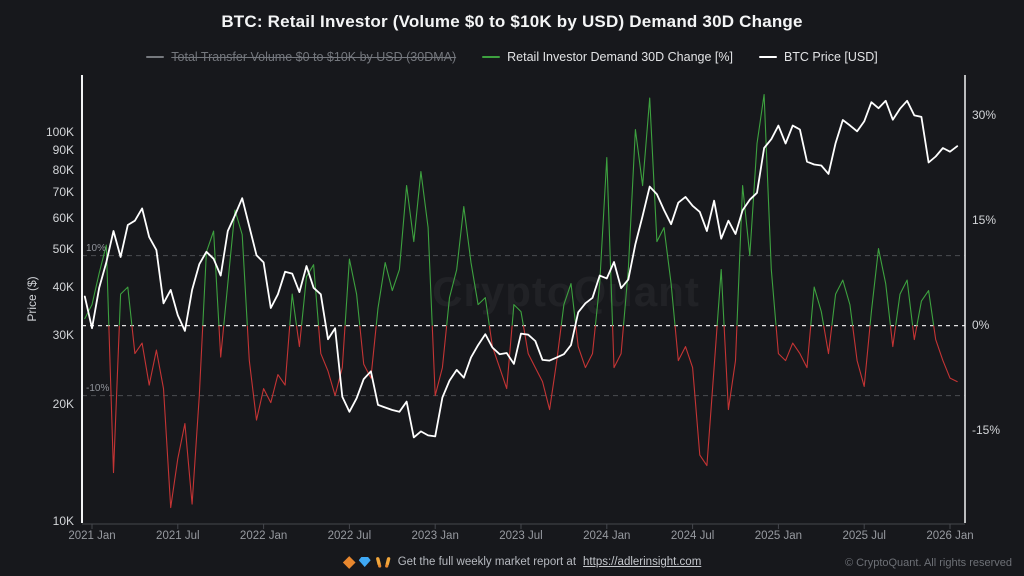  What do you see at coordinates (950, 536) in the screenshot?
I see `date-axis-tick: 2026 Jan` at bounding box center [950, 536].